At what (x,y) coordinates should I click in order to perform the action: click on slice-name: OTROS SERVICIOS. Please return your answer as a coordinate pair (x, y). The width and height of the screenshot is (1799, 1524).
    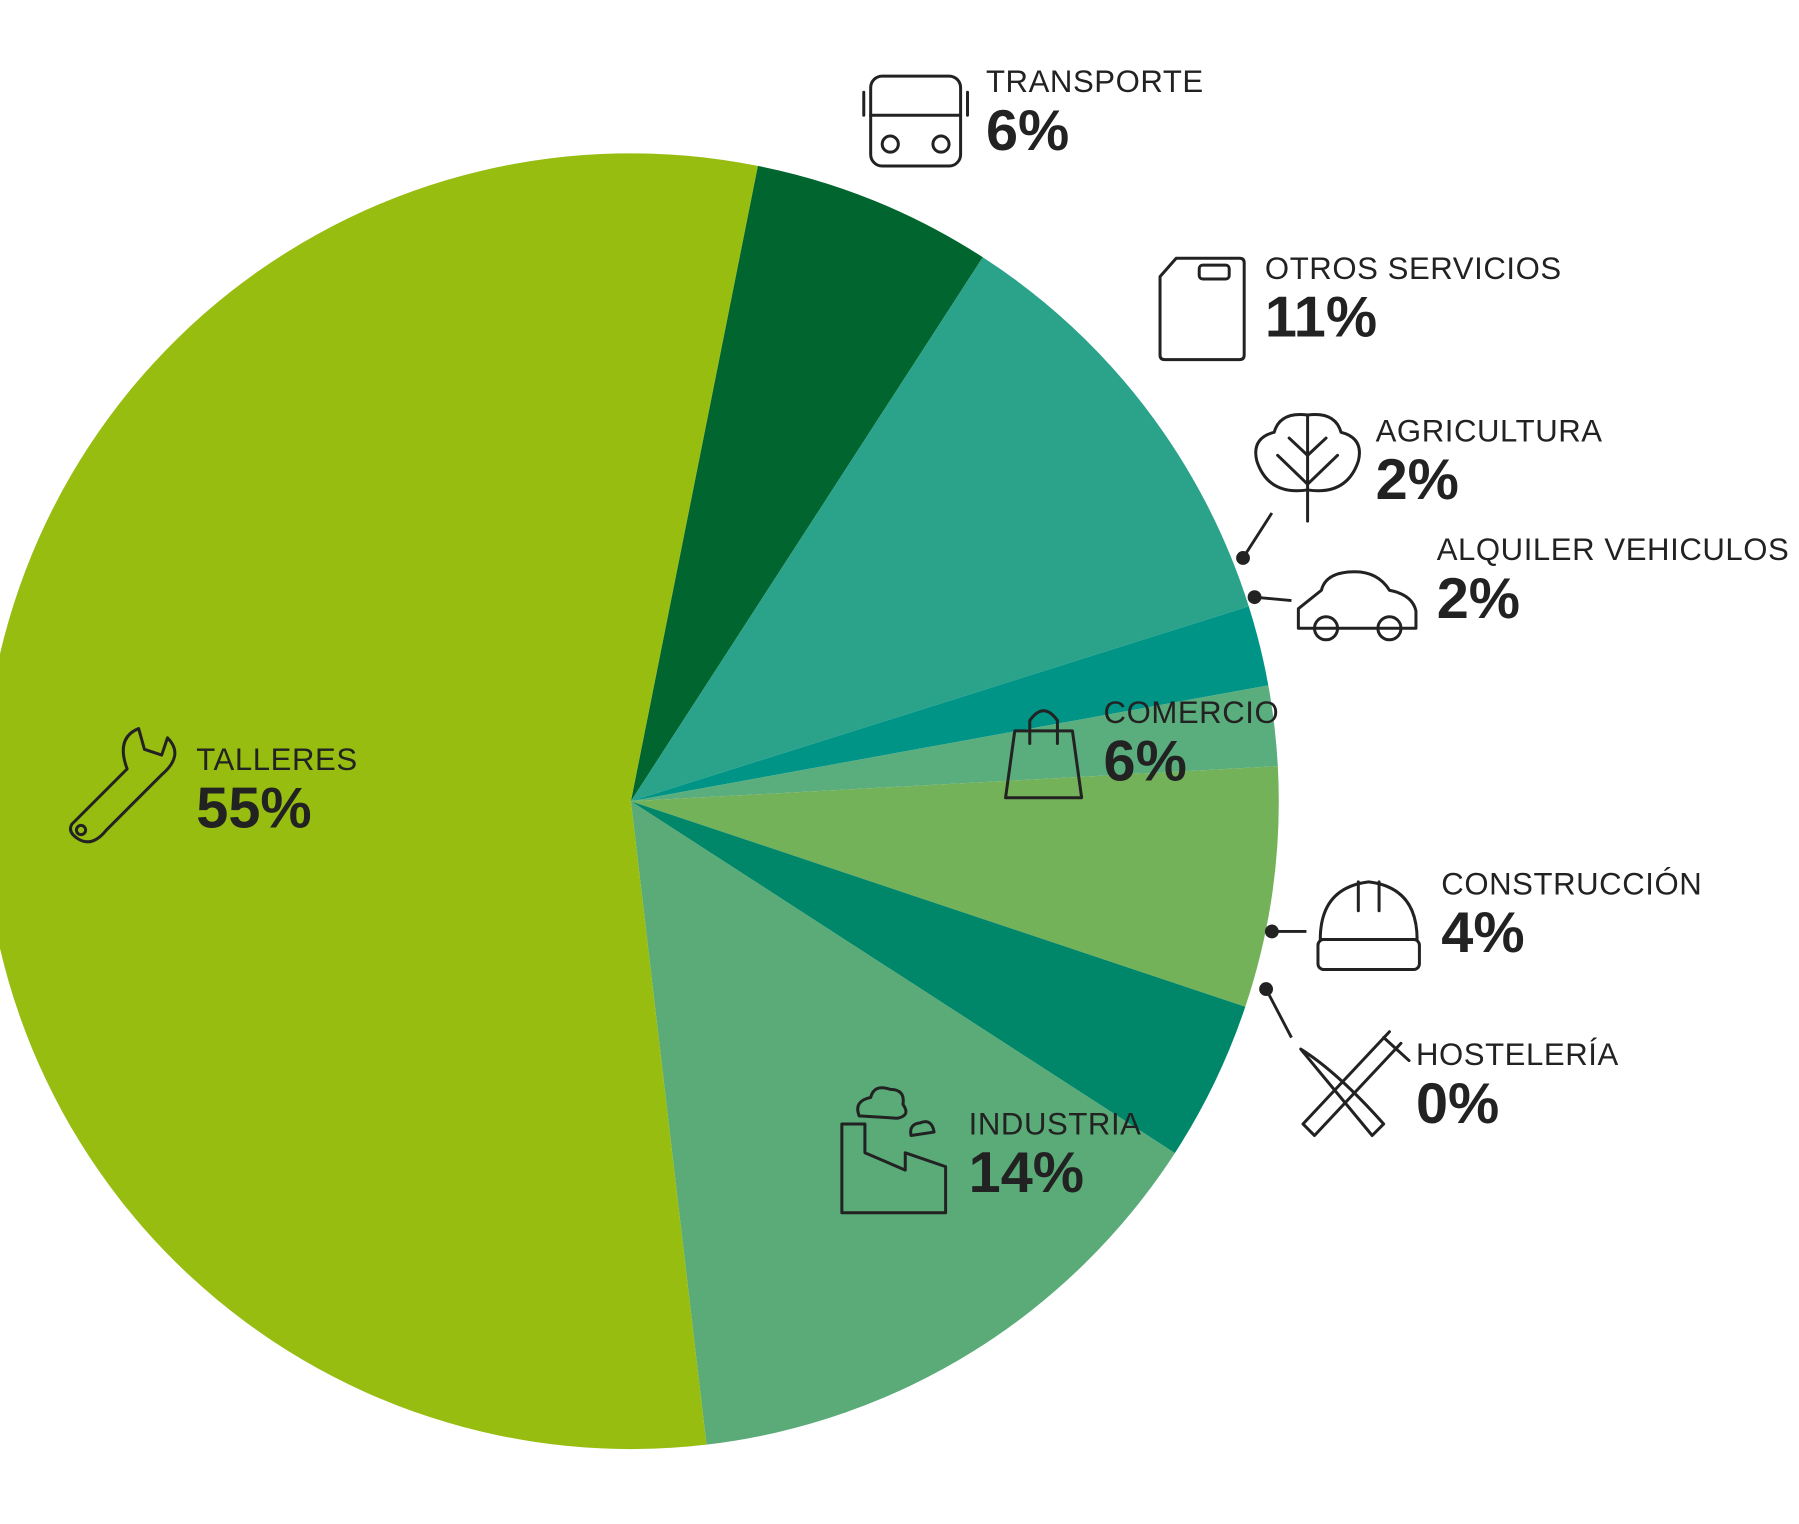
    Looking at the image, I should click on (1413, 268).